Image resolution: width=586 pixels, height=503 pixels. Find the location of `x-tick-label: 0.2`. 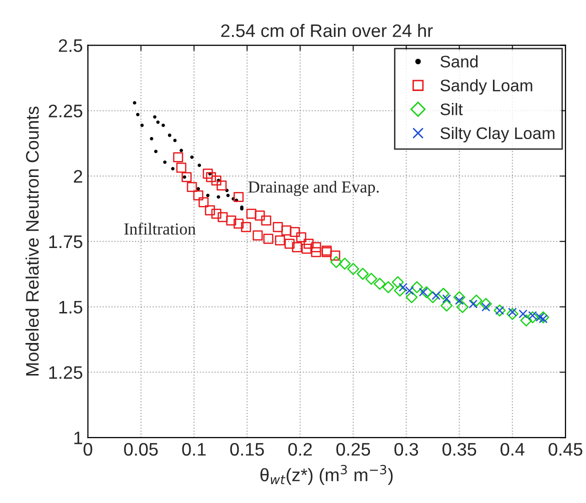

x-tick-label: 0.2 is located at coordinates (300, 449).